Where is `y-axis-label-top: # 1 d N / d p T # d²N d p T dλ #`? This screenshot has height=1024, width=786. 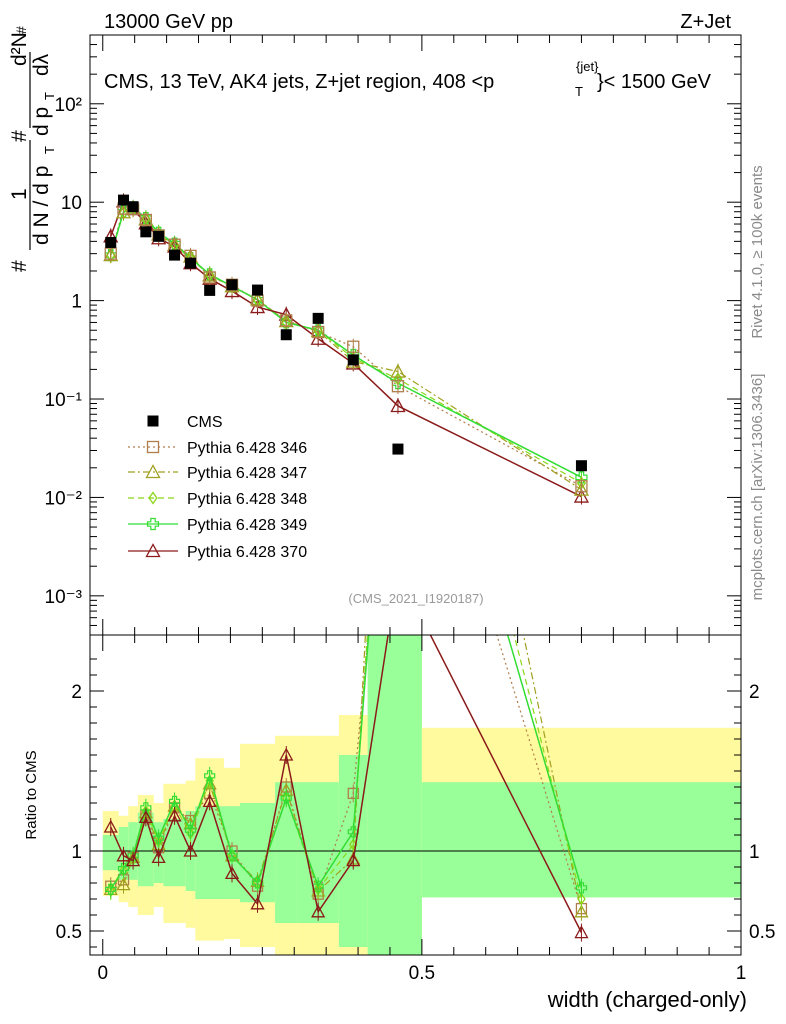 y-axis-label-top: # 1 d N / d p T # d²N d p T dλ # is located at coordinates (32, 149).